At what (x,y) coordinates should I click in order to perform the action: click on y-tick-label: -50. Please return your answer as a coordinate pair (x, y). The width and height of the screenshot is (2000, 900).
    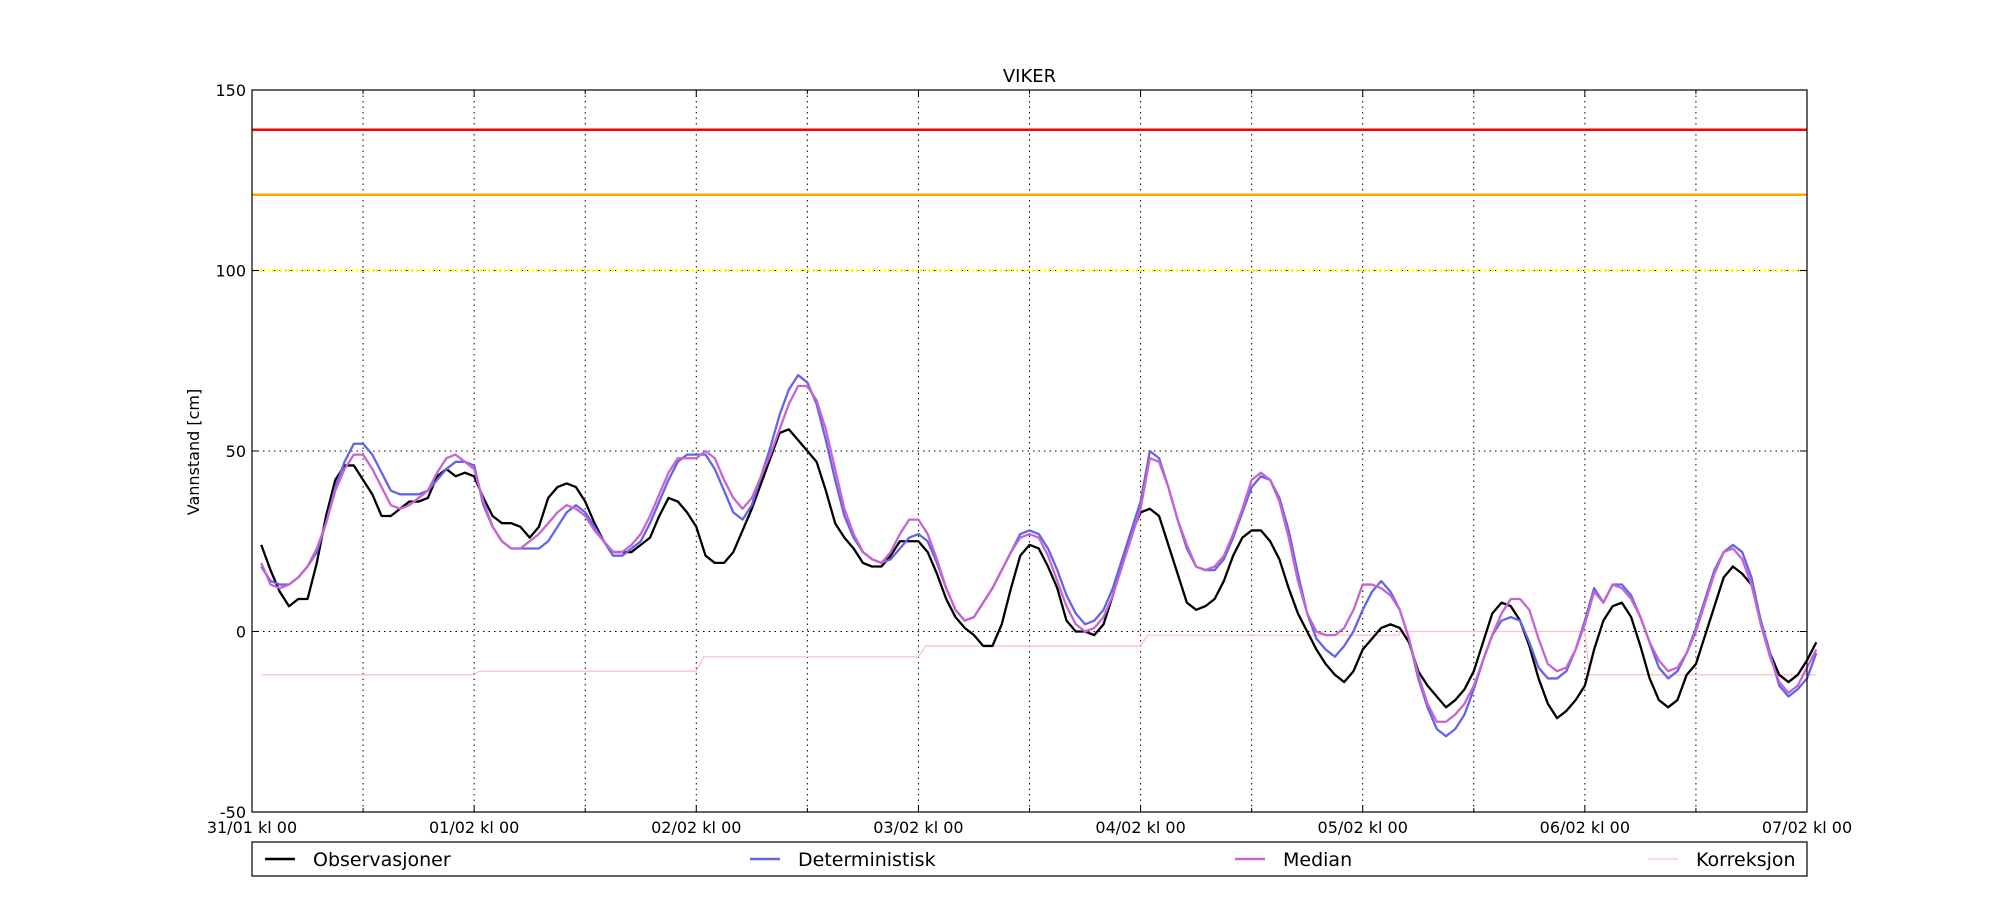
    Looking at the image, I should click on (233, 812).